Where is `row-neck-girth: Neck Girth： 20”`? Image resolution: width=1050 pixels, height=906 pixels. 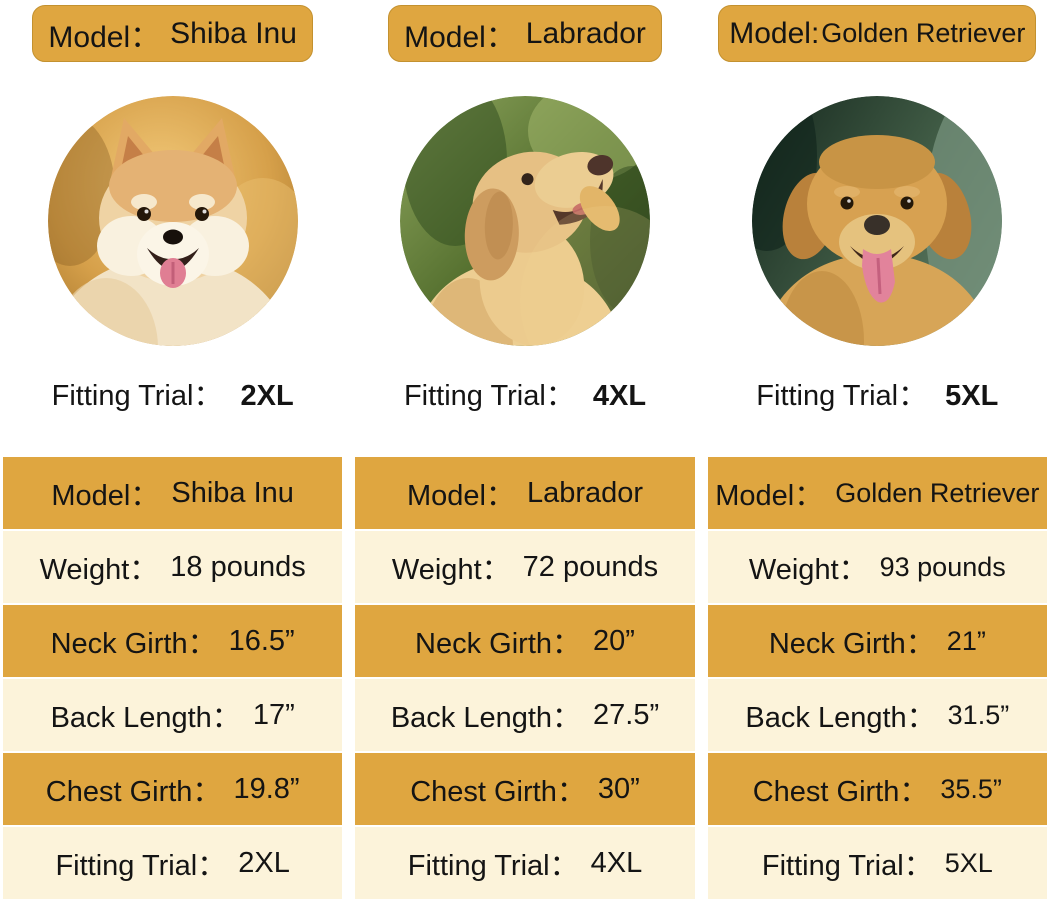
row-neck-girth: Neck Girth： 20” is located at coordinates (525, 641).